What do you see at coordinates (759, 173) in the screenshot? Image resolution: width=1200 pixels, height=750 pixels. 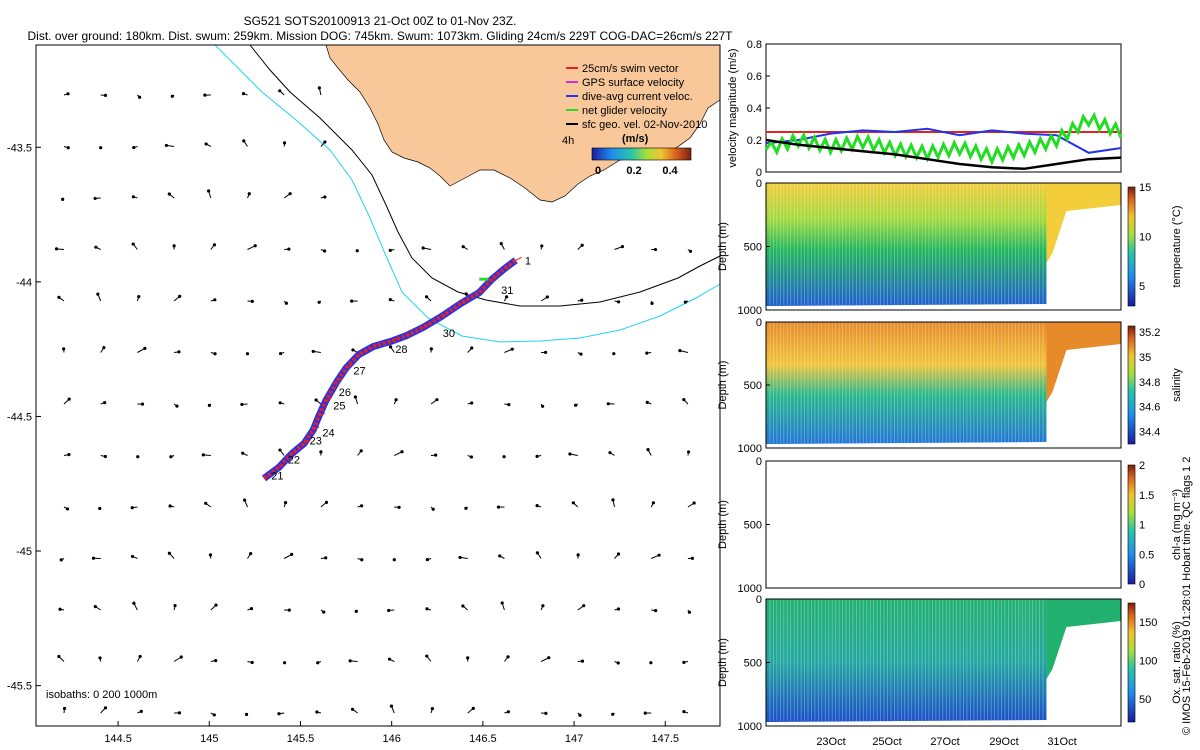 I see `velocity-ytick-label: 0` at bounding box center [759, 173].